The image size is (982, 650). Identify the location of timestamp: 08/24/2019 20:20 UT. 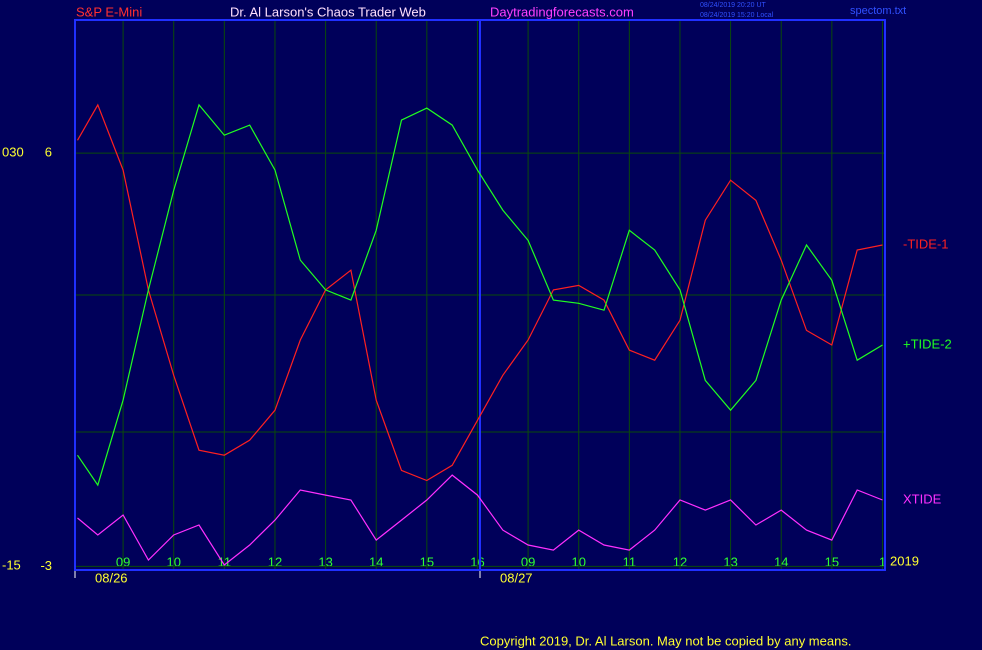
(733, 5).